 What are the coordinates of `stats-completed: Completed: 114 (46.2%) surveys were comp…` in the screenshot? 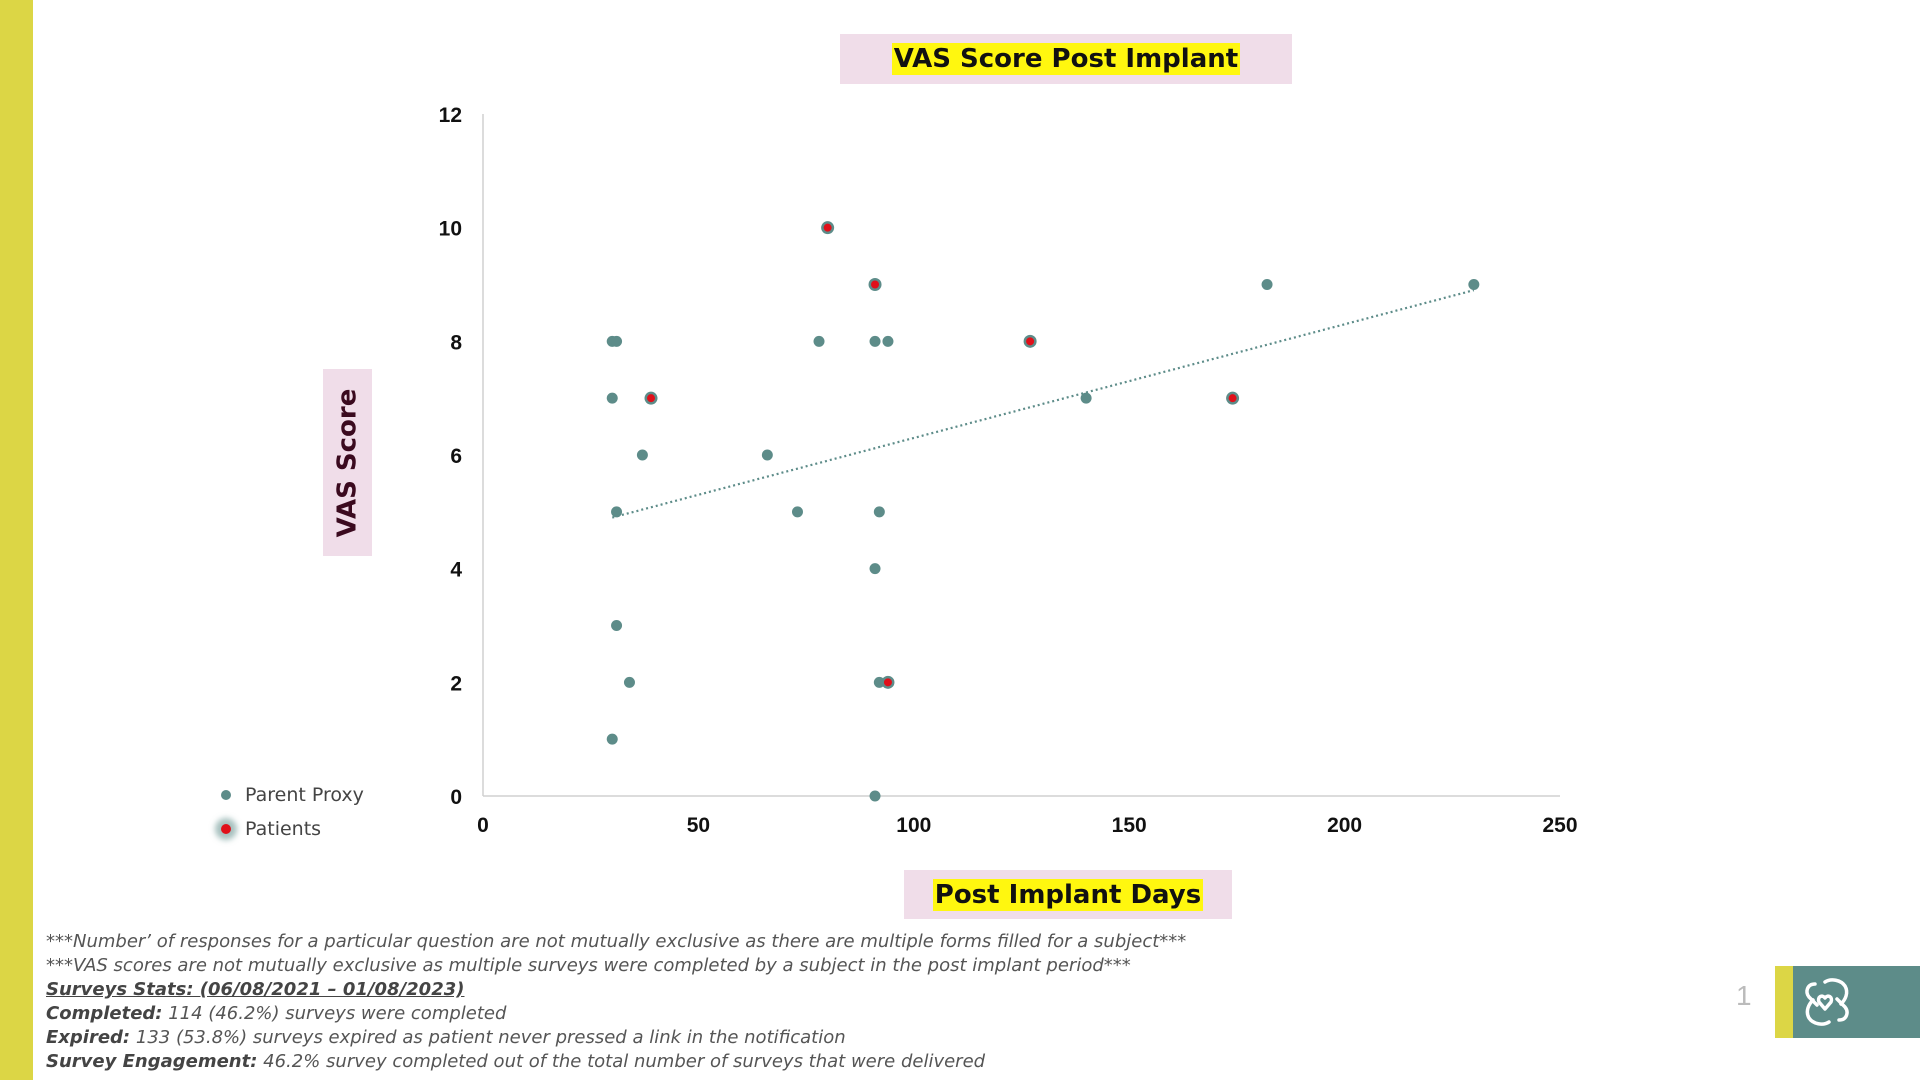 It's located at (276, 1013).